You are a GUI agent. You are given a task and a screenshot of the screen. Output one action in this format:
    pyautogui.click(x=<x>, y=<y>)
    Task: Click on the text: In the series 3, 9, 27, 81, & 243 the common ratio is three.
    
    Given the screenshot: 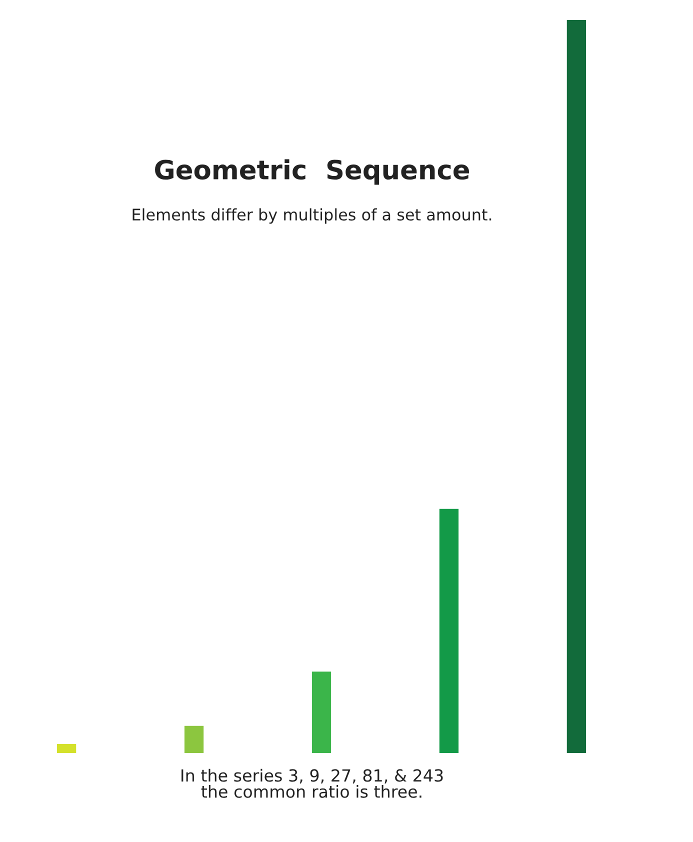 What is the action you would take?
    pyautogui.click(x=312, y=783)
    